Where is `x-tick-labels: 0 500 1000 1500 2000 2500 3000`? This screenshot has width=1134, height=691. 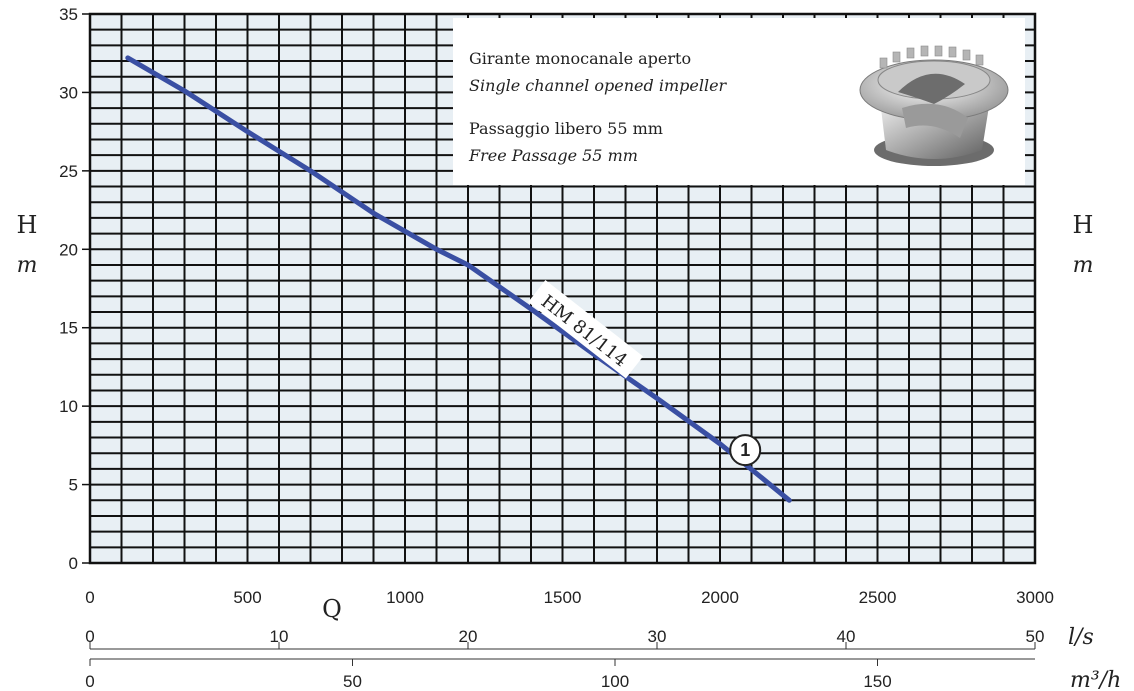
x-tick-labels: 0 500 1000 1500 2000 2500 3000 is located at coordinates (569, 597).